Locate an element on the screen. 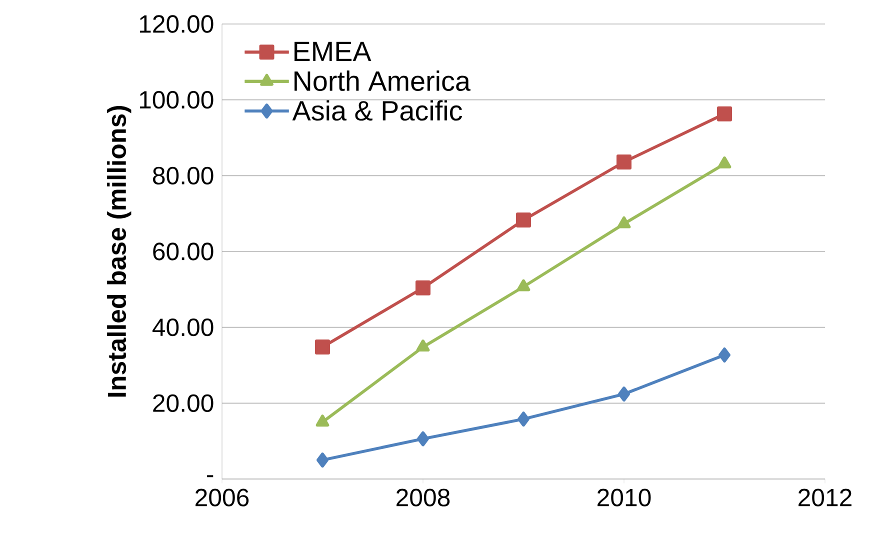 The image size is (879, 543). legend-label: Asia & Pacific is located at coordinates (377, 110).